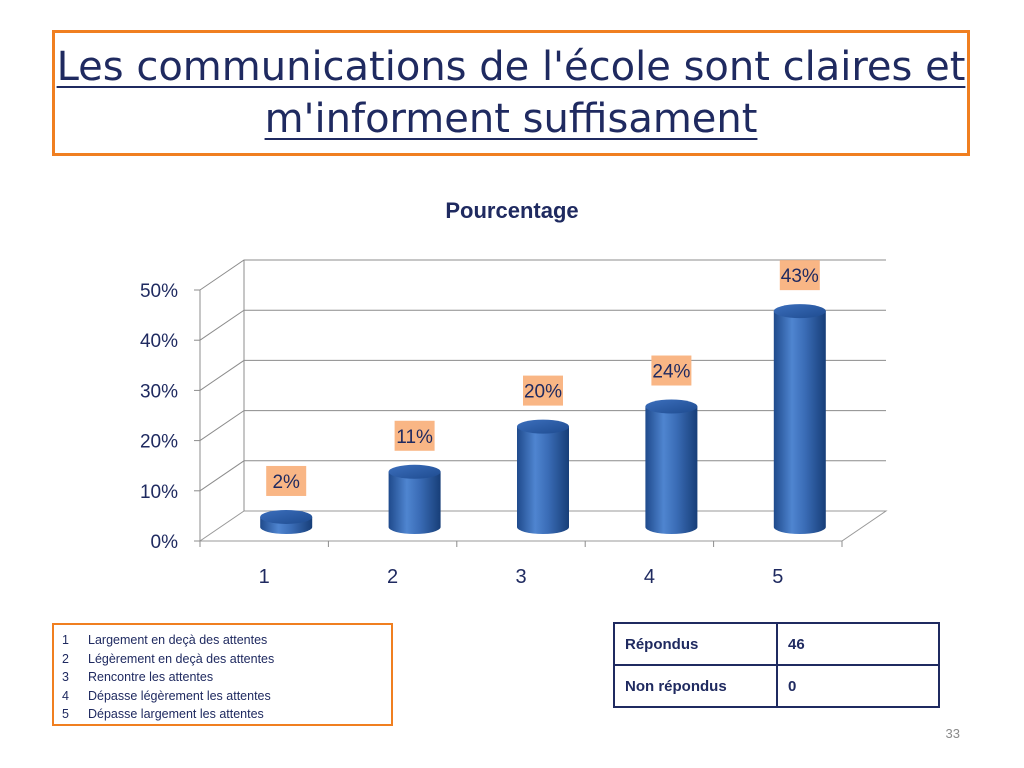  I want to click on y-tick-label: 40%, so click(159, 341).